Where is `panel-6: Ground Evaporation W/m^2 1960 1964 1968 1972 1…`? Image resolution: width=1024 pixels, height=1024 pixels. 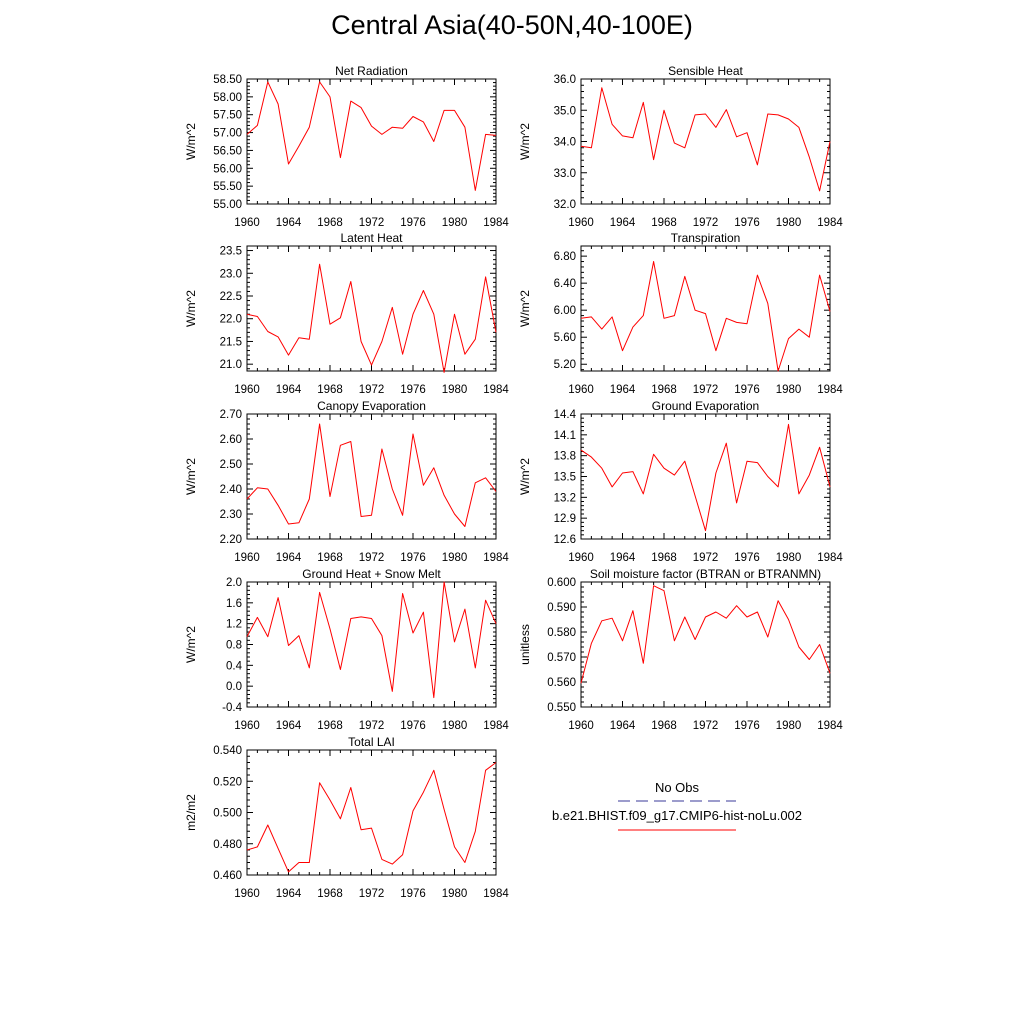 panel-6: Ground Evaporation W/m^2 1960 1964 1968 1972 1… is located at coordinates (680, 481).